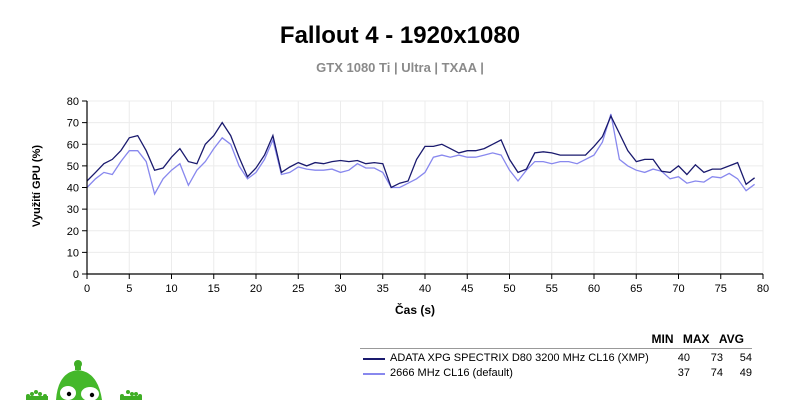 This screenshot has width=800, height=400. I want to click on legend-col-avg: AVG, so click(731, 339).